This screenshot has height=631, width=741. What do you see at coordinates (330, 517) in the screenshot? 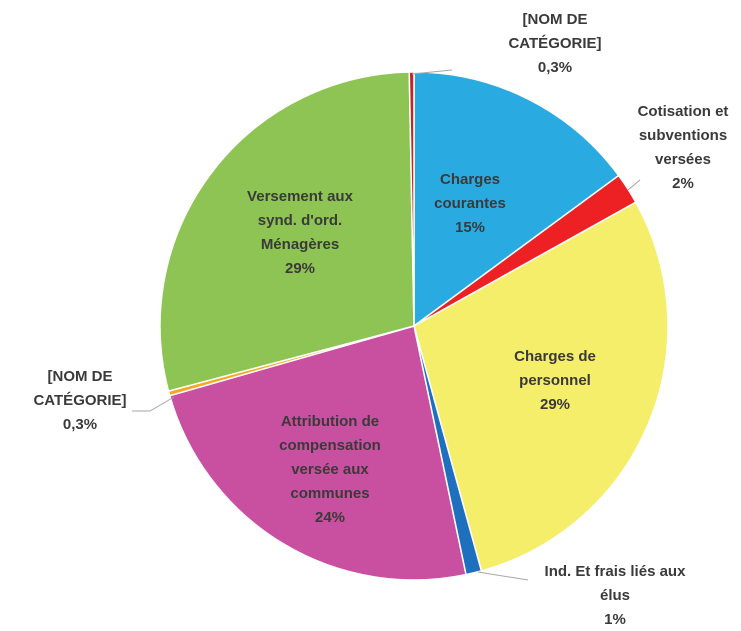
I see `value-label: 24%` at bounding box center [330, 517].